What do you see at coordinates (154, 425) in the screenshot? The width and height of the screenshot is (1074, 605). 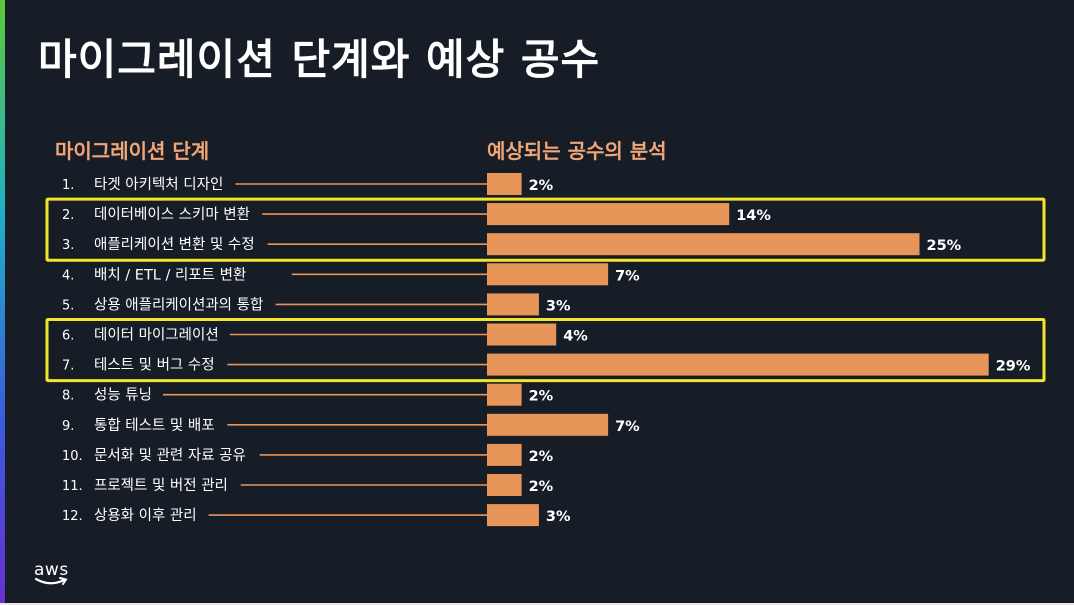 I see `step-label: 통합 테스트 및 배포` at bounding box center [154, 425].